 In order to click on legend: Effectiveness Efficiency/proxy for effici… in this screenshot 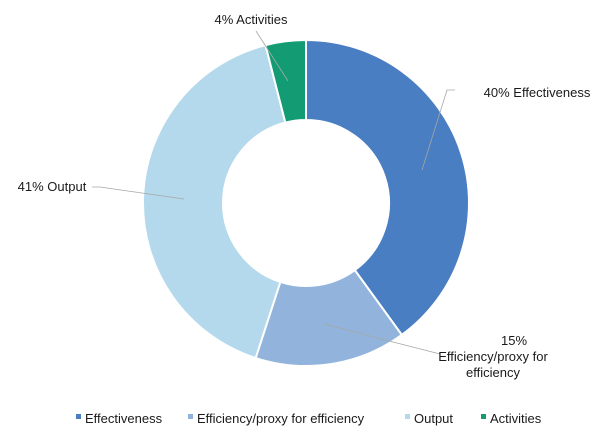, I will do `click(309, 418)`.